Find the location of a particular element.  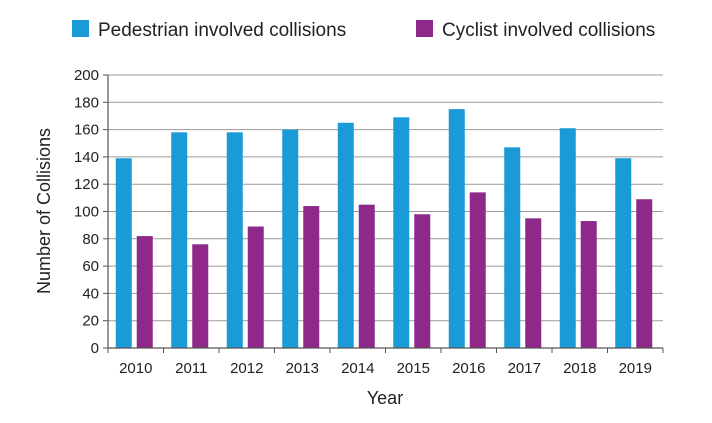

bar-cyclist-2014 is located at coordinates (366, 276).